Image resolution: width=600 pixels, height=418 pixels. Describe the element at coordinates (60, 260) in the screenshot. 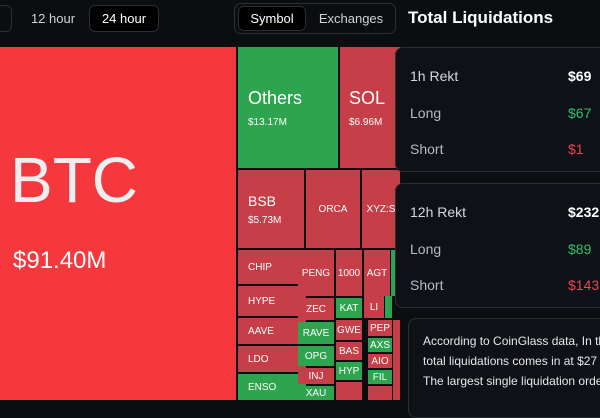

I see `tile-value: $91.40M` at that location.